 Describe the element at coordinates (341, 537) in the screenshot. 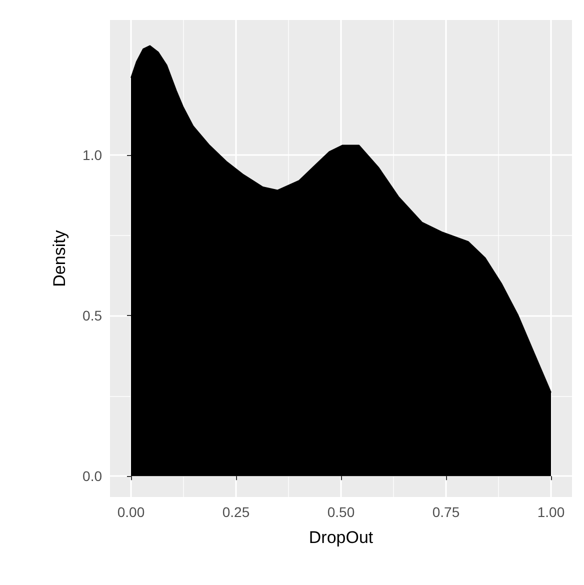

I see `x-axis-title: DropOut` at that location.